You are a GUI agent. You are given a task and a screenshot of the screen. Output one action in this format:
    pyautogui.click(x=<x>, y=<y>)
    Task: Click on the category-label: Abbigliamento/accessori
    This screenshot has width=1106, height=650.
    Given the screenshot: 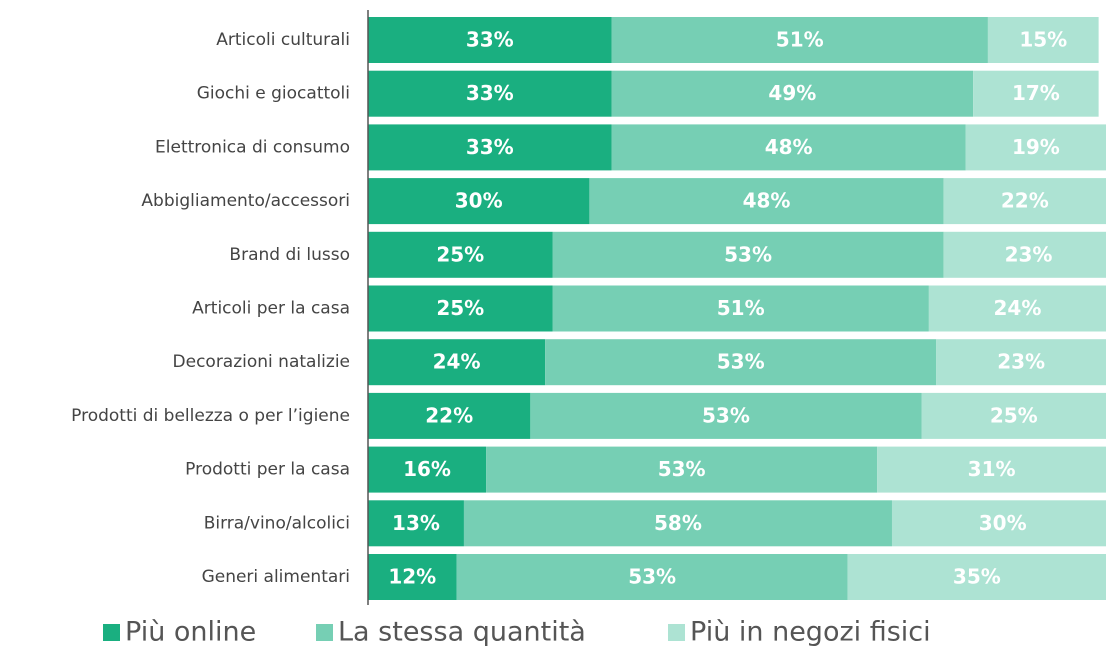 What is the action you would take?
    pyautogui.click(x=245, y=201)
    